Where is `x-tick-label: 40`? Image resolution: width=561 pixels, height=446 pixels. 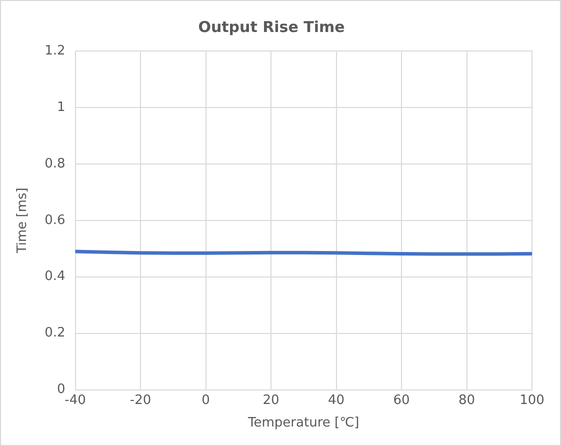 x-tick-label: 40 is located at coordinates (336, 400).